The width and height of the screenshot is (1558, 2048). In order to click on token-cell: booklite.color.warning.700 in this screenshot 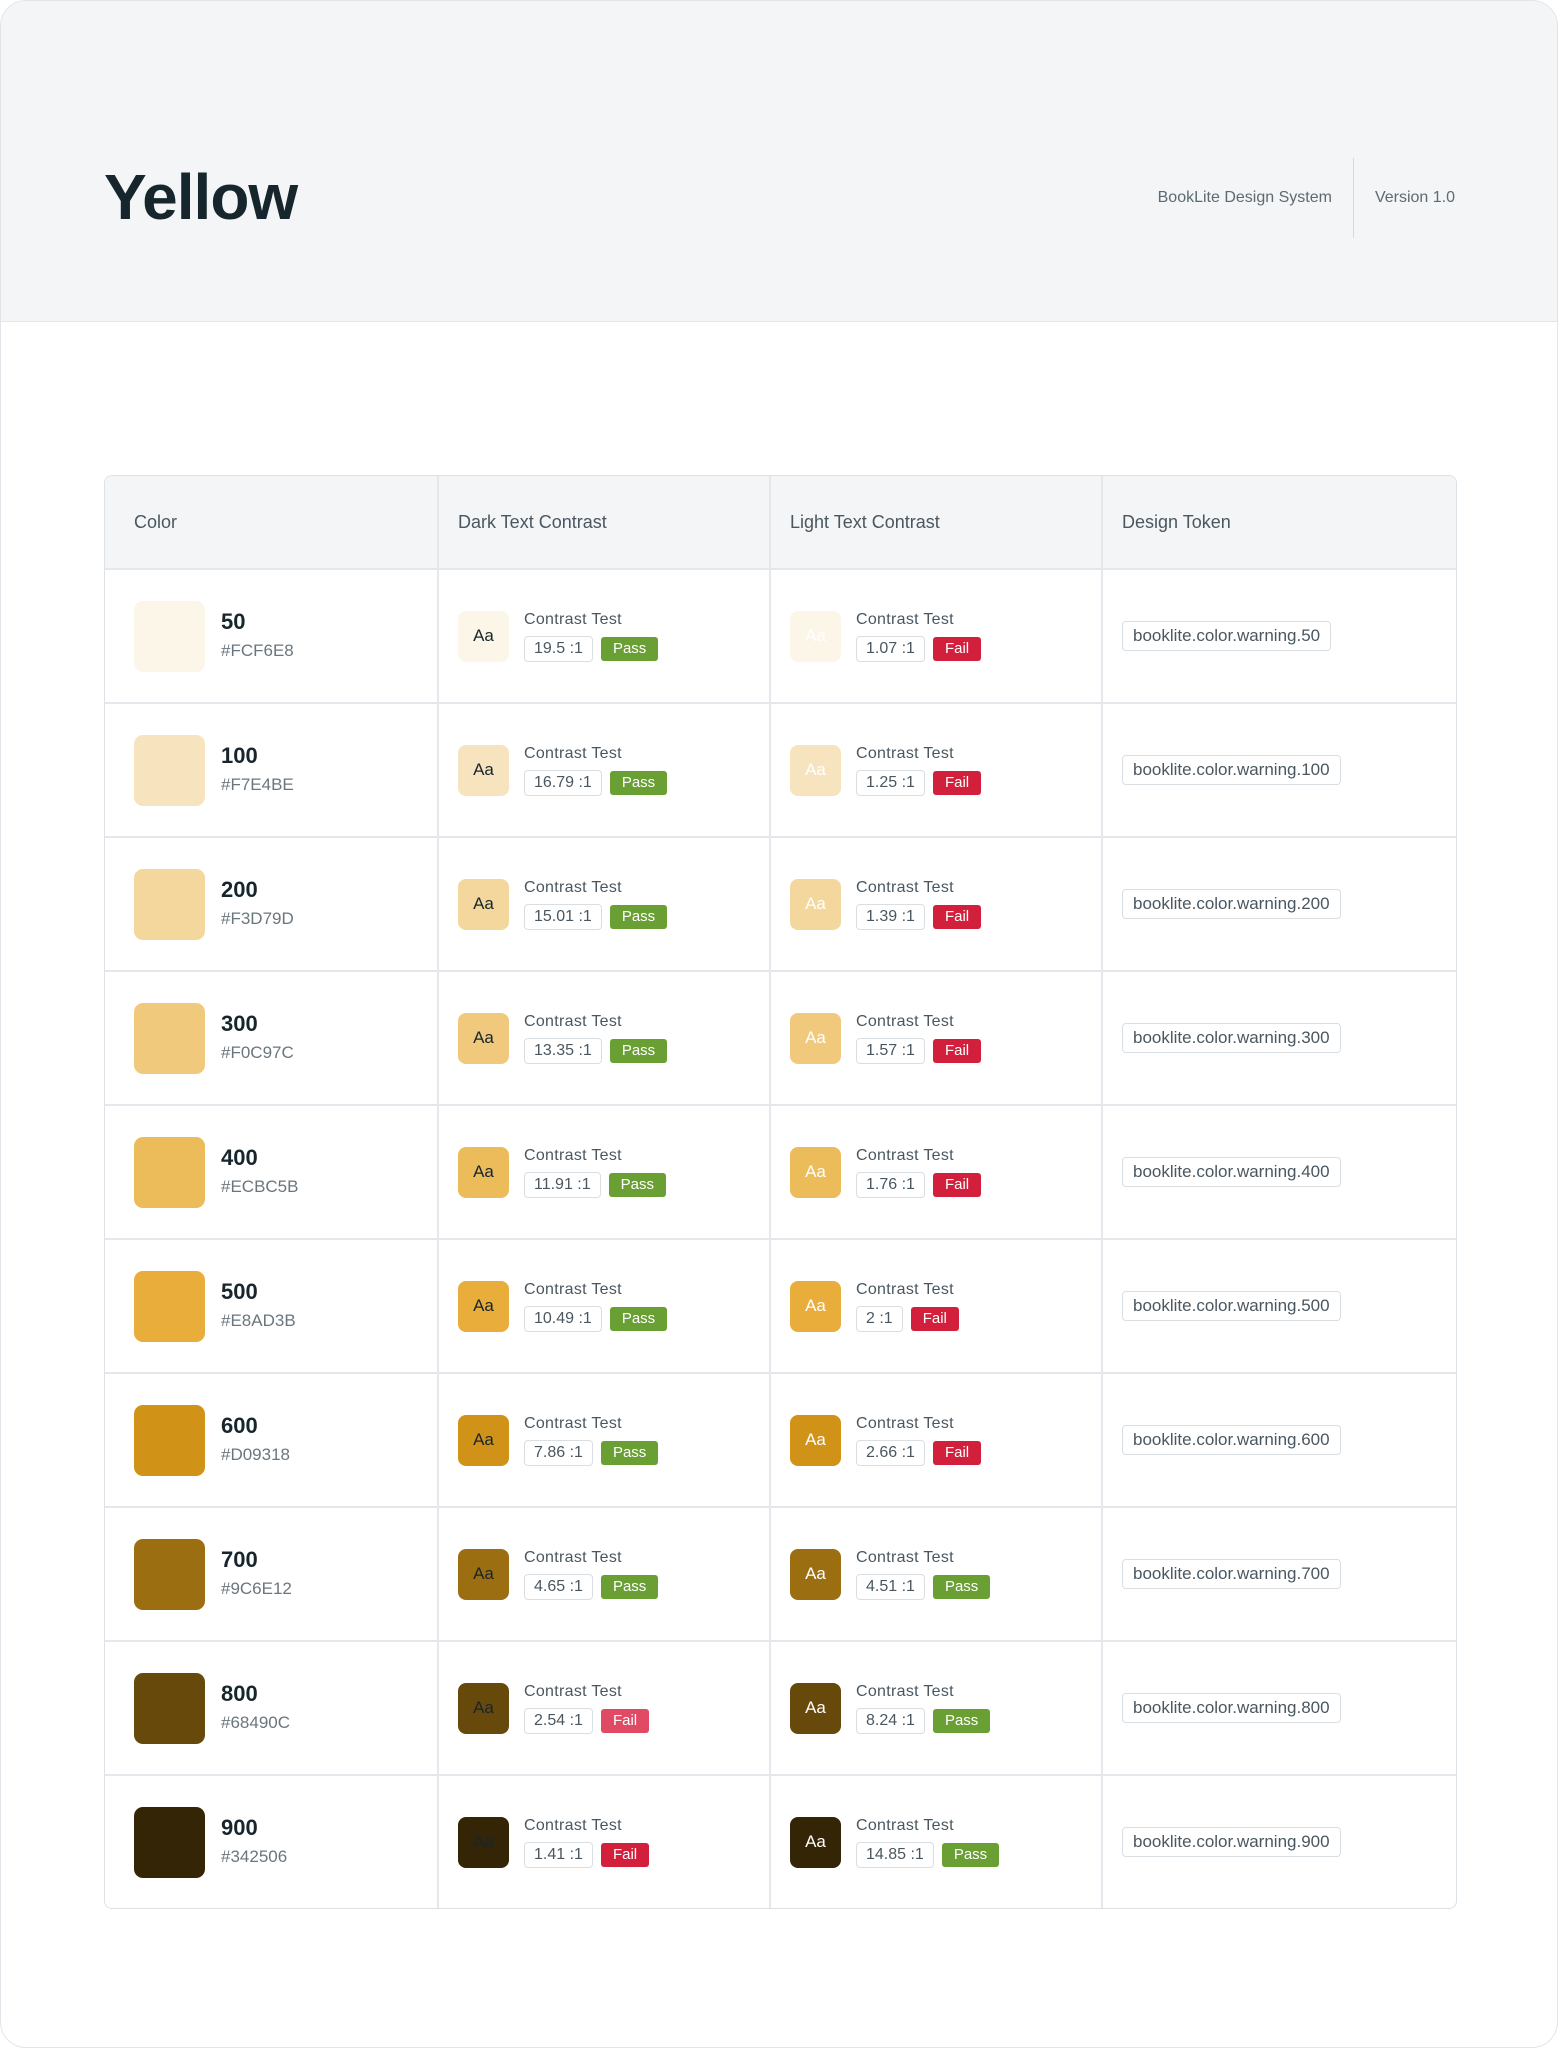, I will do `click(1278, 1574)`.